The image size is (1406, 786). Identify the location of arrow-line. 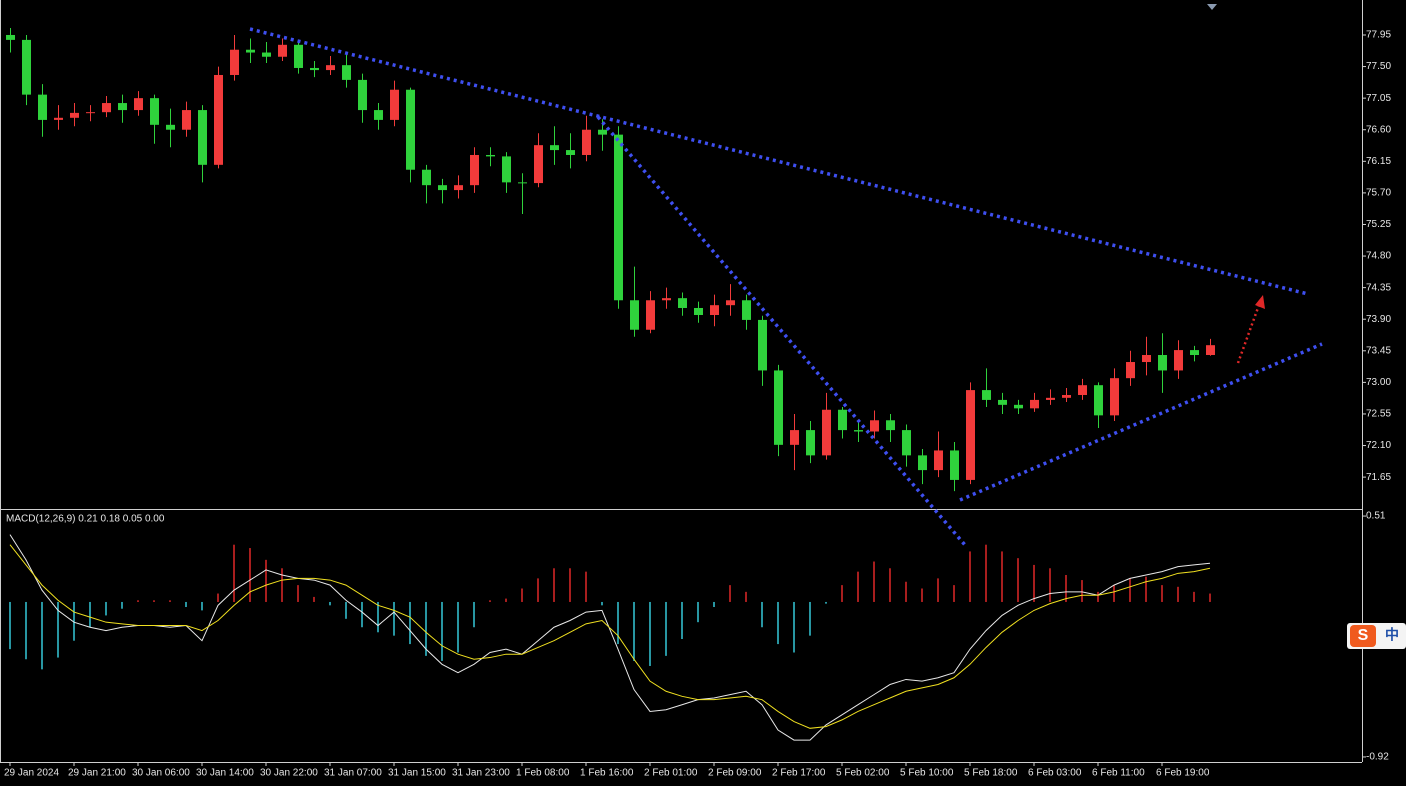
(1248, 334).